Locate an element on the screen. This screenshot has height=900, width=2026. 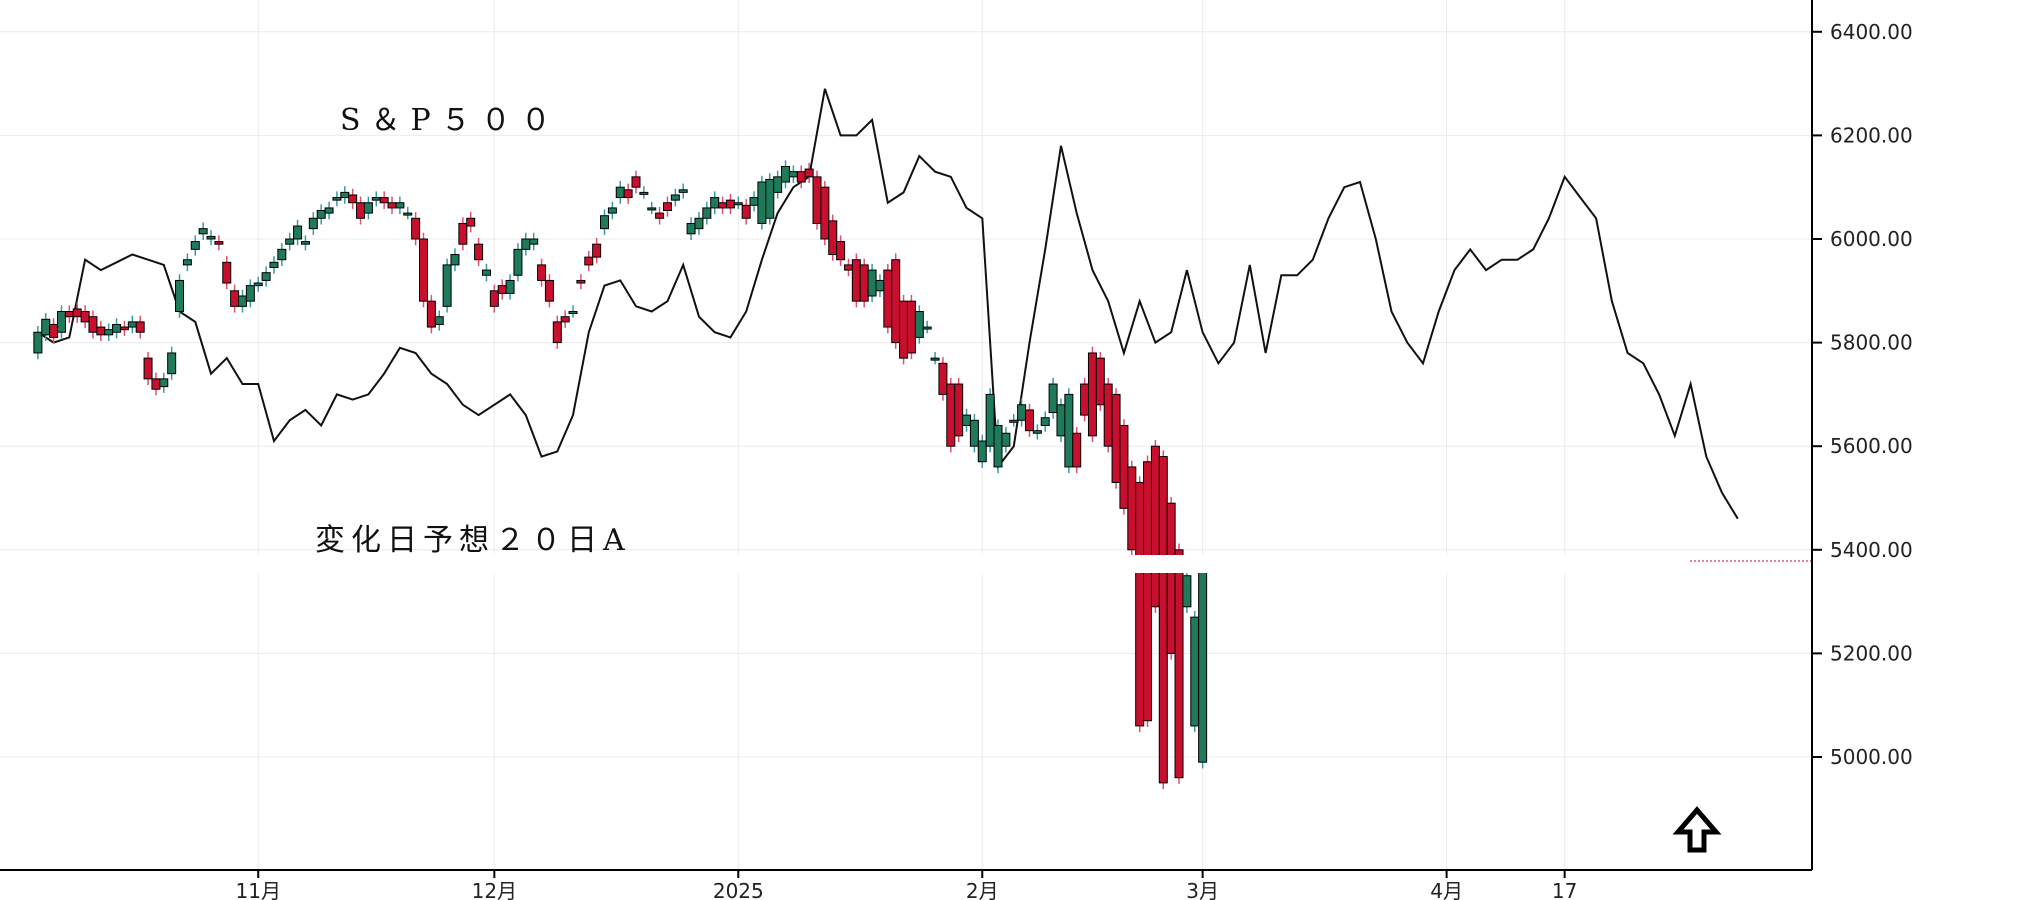
mask-band is located at coordinates (820, 564).